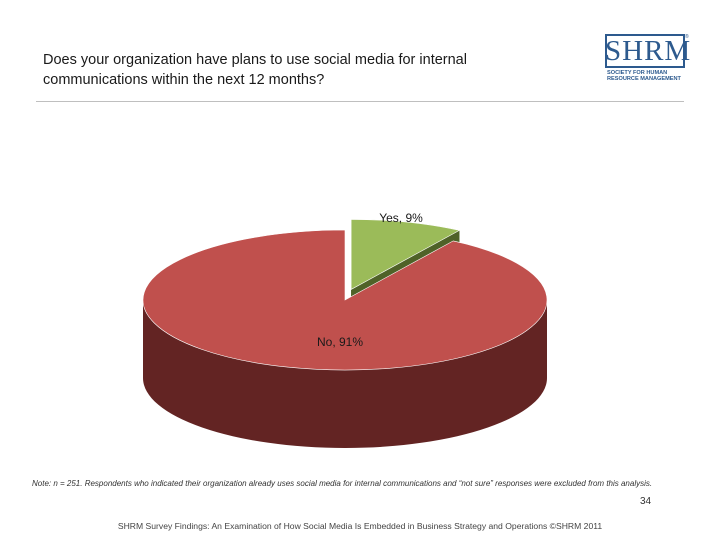  What do you see at coordinates (644, 76) in the screenshot?
I see `logo-subtitle: SOCIETY FOR HUMAN RESOURCE MANAGEMENT` at bounding box center [644, 76].